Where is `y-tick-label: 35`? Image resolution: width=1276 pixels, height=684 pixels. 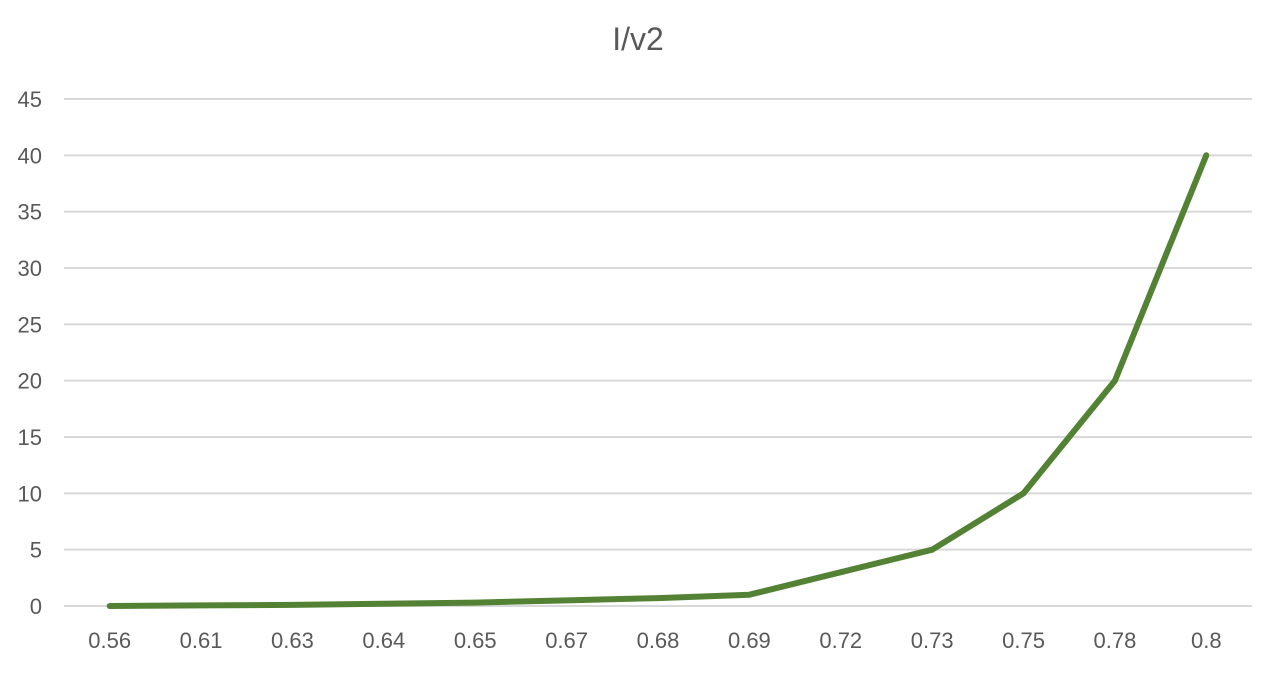
y-tick-label: 35 is located at coordinates (30, 212).